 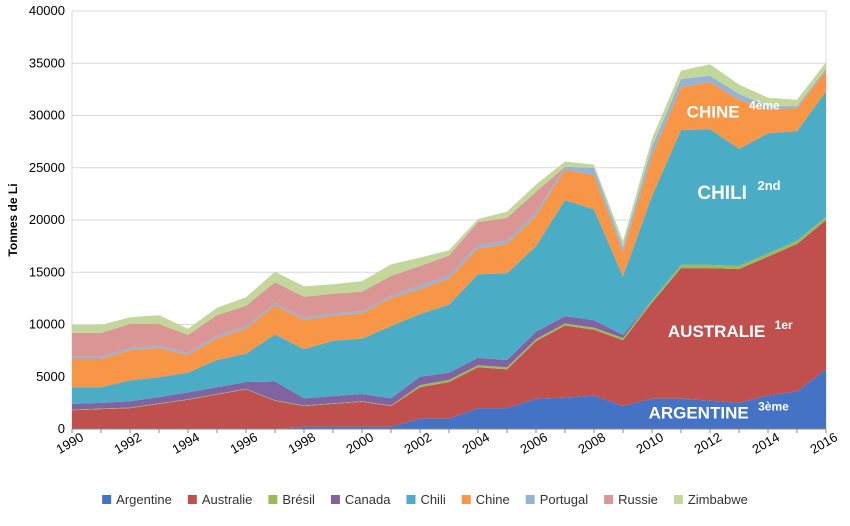 I want to click on annotation-label: CHILI, so click(x=727, y=193).